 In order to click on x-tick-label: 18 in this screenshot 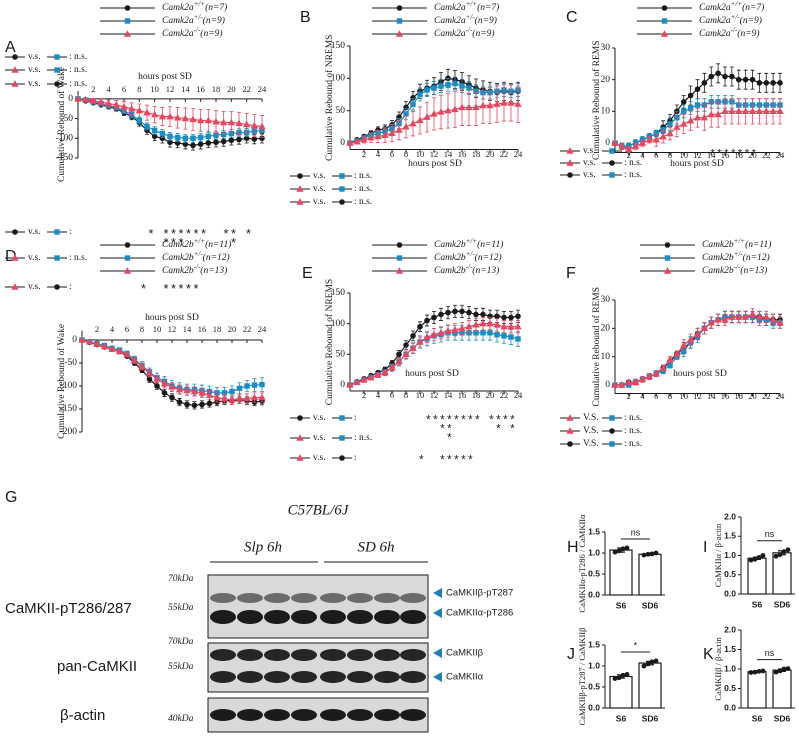, I will do `click(739, 155)`.